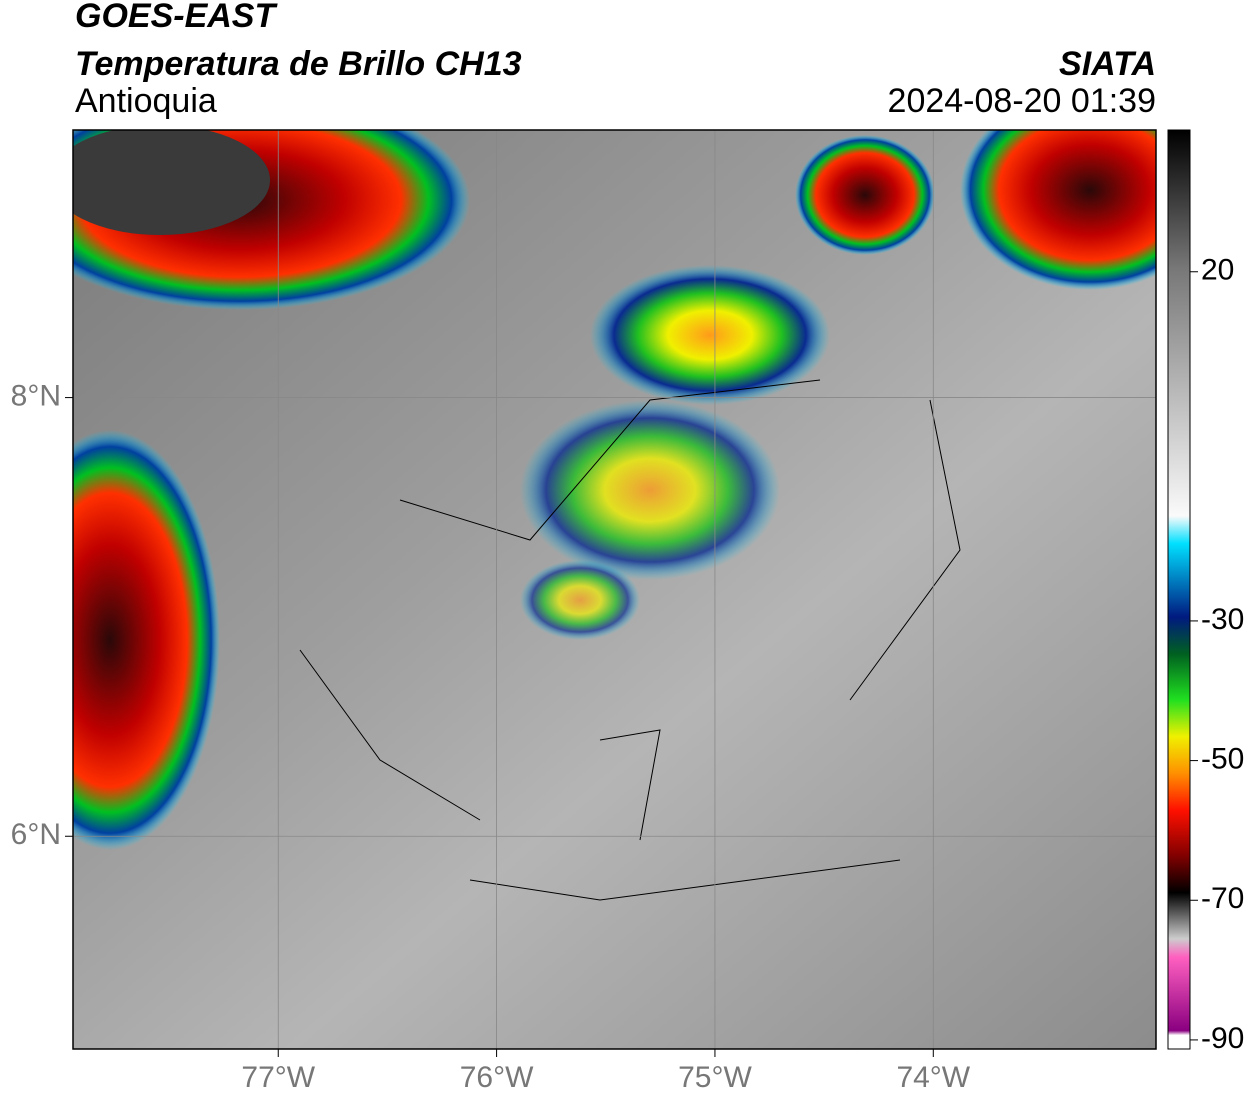 This screenshot has height=1104, width=1252. I want to click on colorbar-tick-label: 20, so click(1217, 270).